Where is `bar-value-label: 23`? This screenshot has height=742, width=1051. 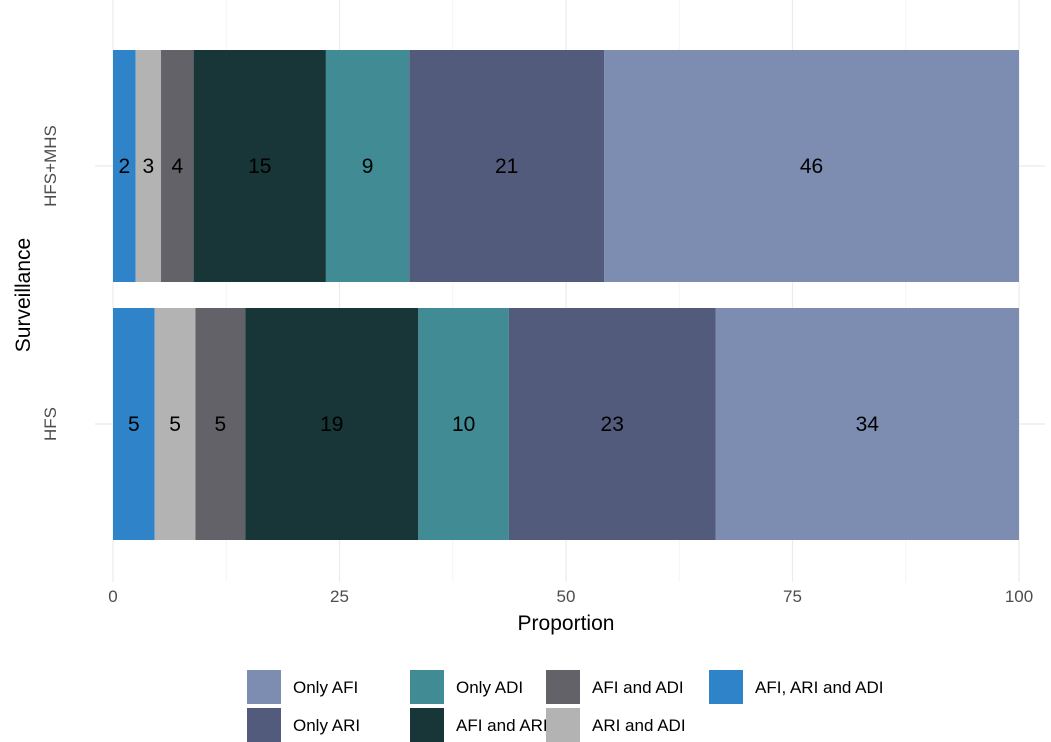 bar-value-label: 23 is located at coordinates (612, 424).